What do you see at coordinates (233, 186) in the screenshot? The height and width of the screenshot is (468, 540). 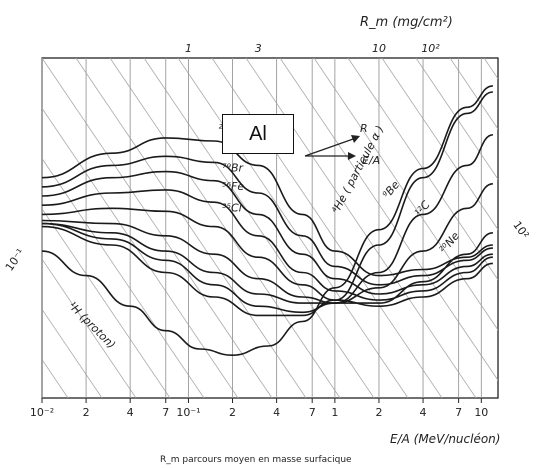 I see `series-label: ⁵⁶Fe` at bounding box center [233, 186].